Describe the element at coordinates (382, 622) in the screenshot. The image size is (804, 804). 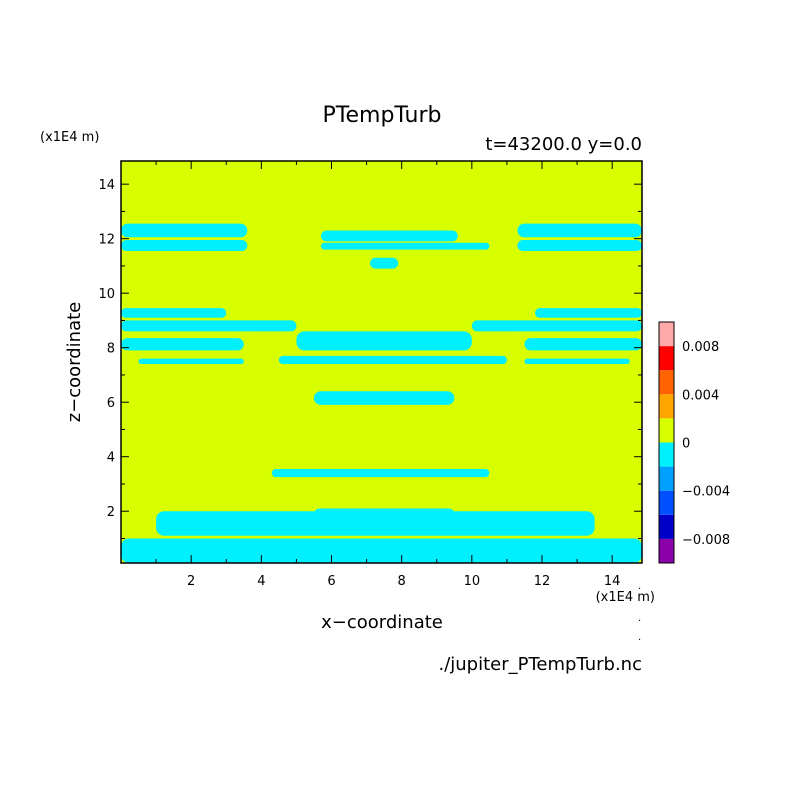
I see `x-axis-label: x−coordinate` at that location.